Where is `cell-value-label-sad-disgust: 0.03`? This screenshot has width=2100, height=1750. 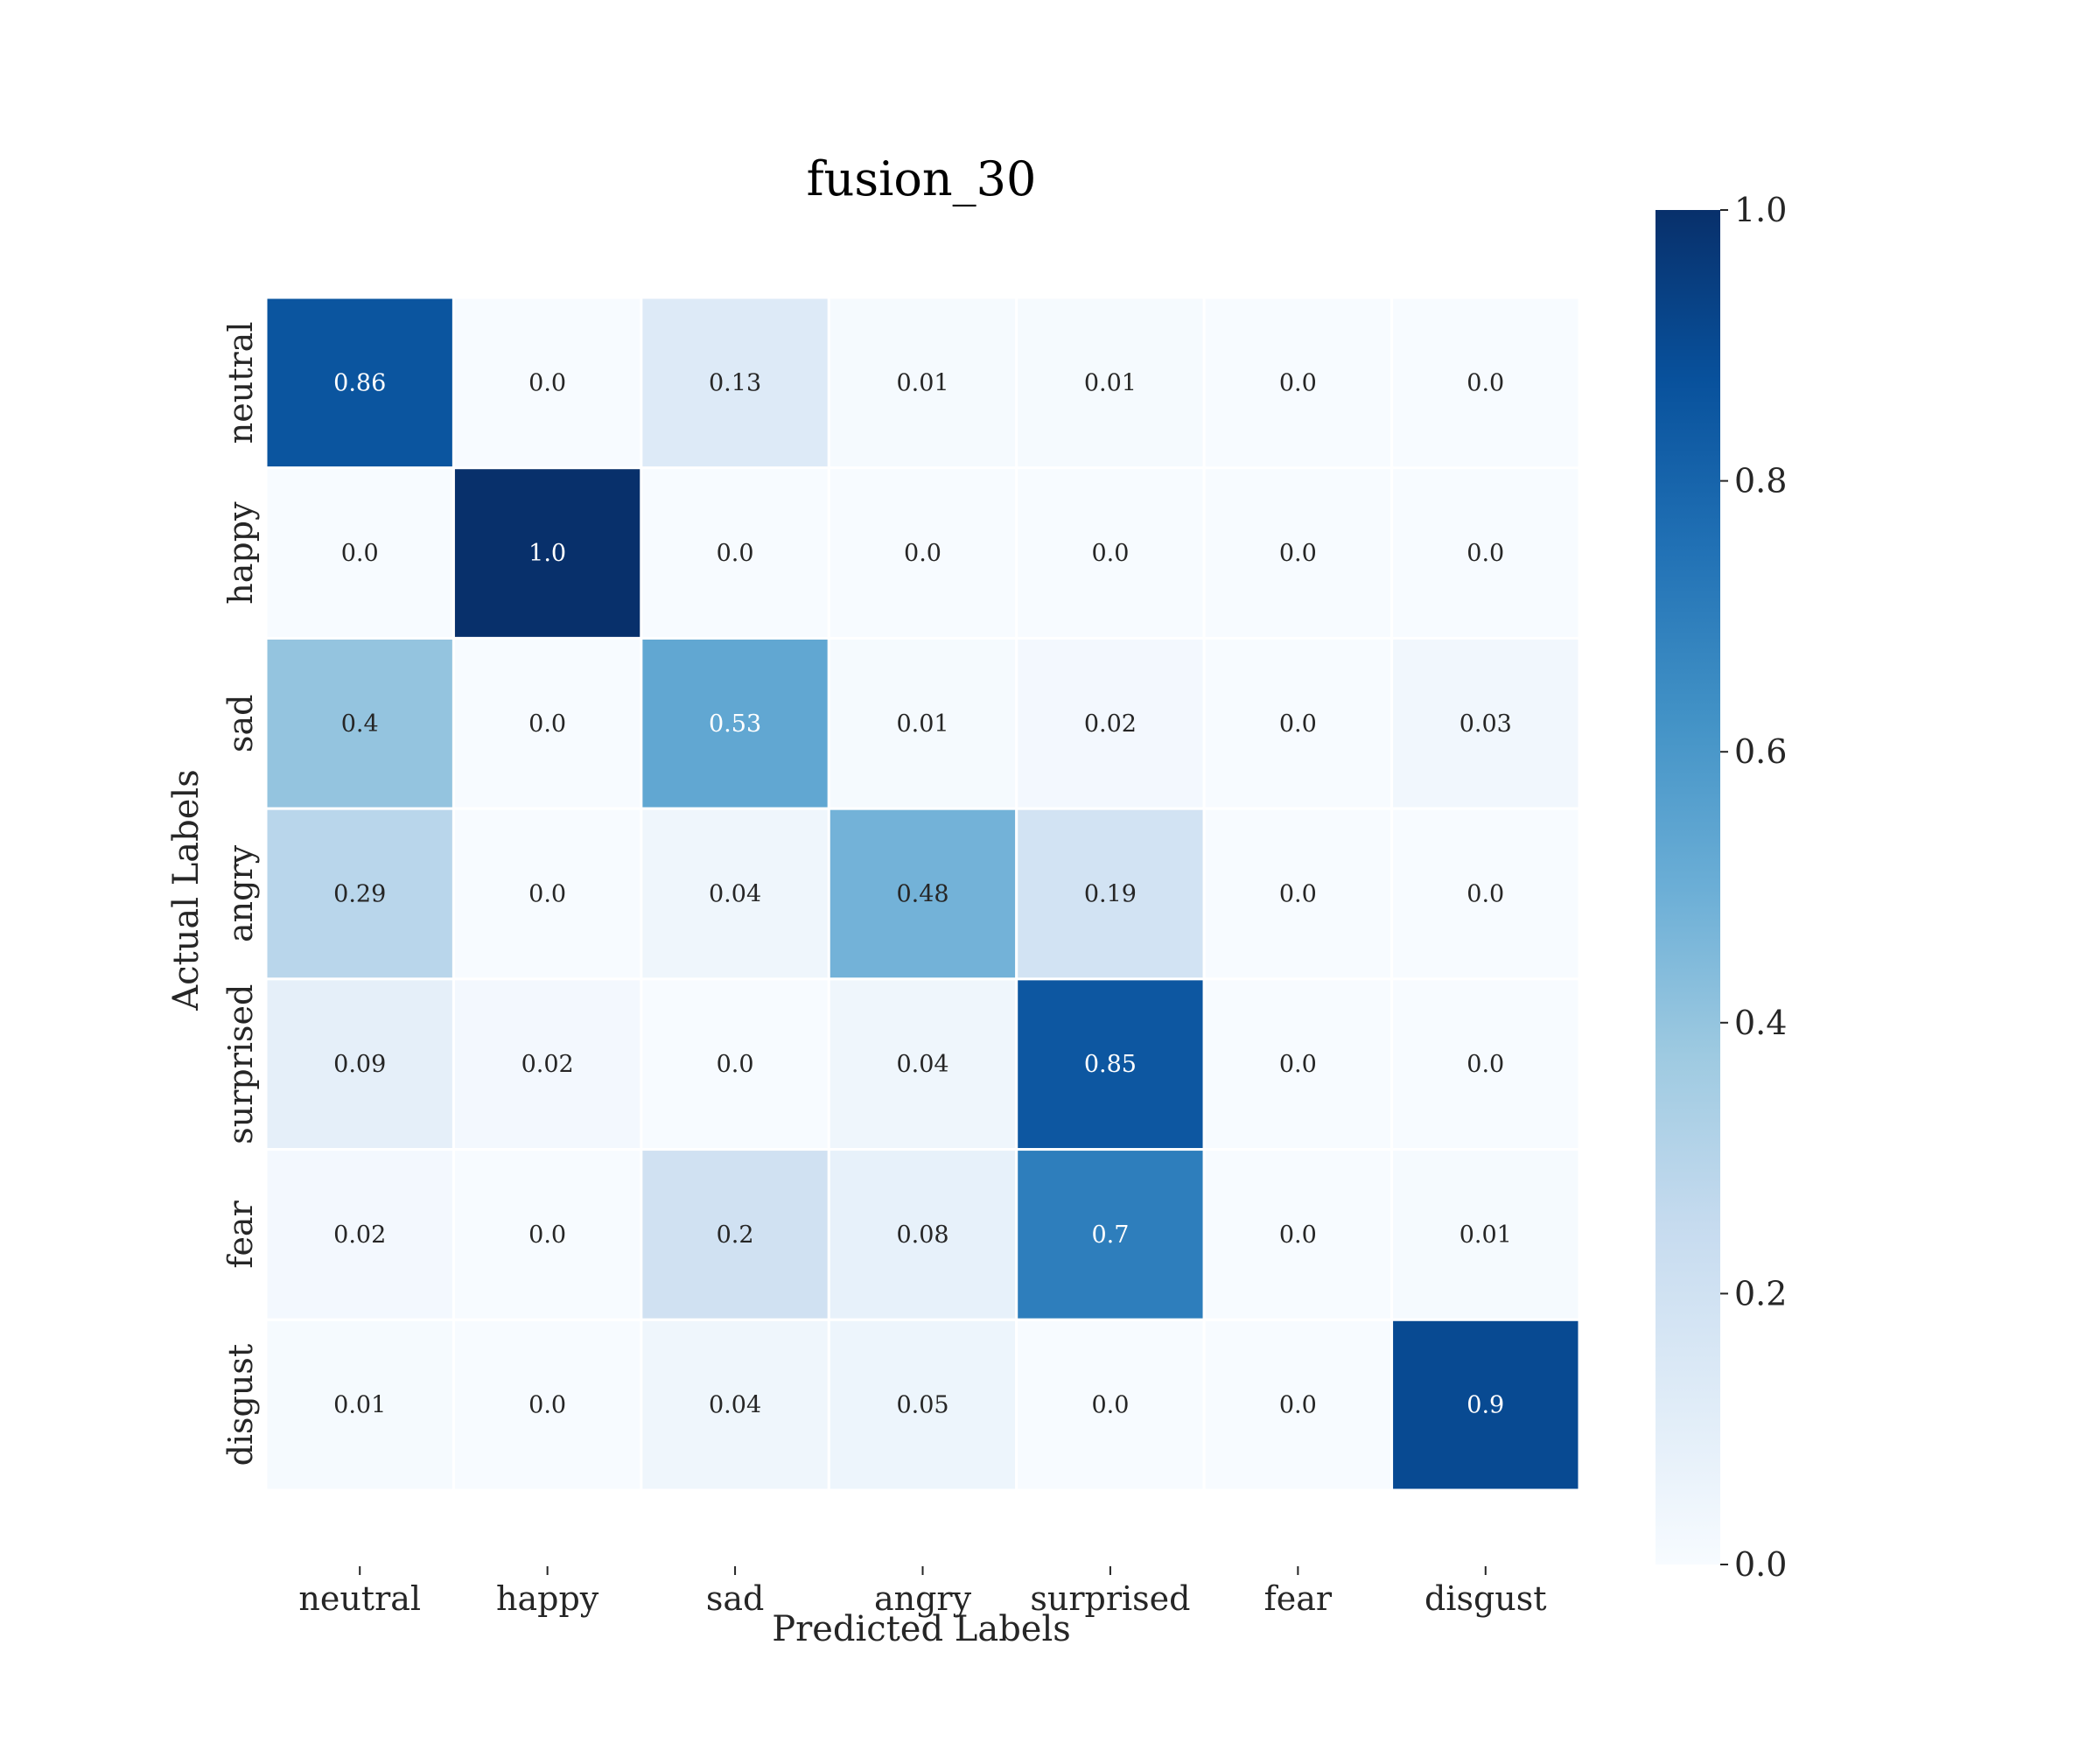 cell-value-label-sad-disgust: 0.03 is located at coordinates (1486, 724).